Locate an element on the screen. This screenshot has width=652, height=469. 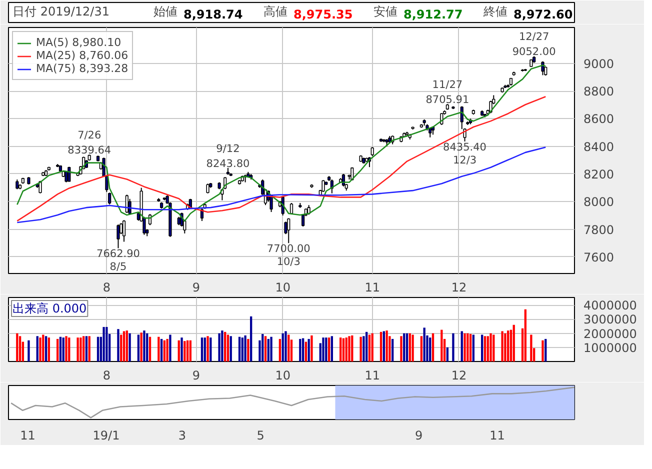
y-tick-label: 8000 is located at coordinates (599, 202).